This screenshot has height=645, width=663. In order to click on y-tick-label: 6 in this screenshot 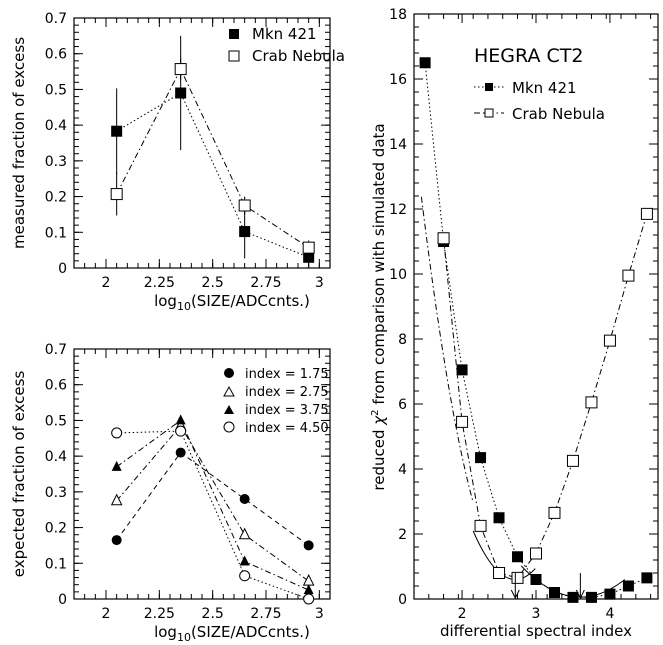, I will do `click(402, 405)`.